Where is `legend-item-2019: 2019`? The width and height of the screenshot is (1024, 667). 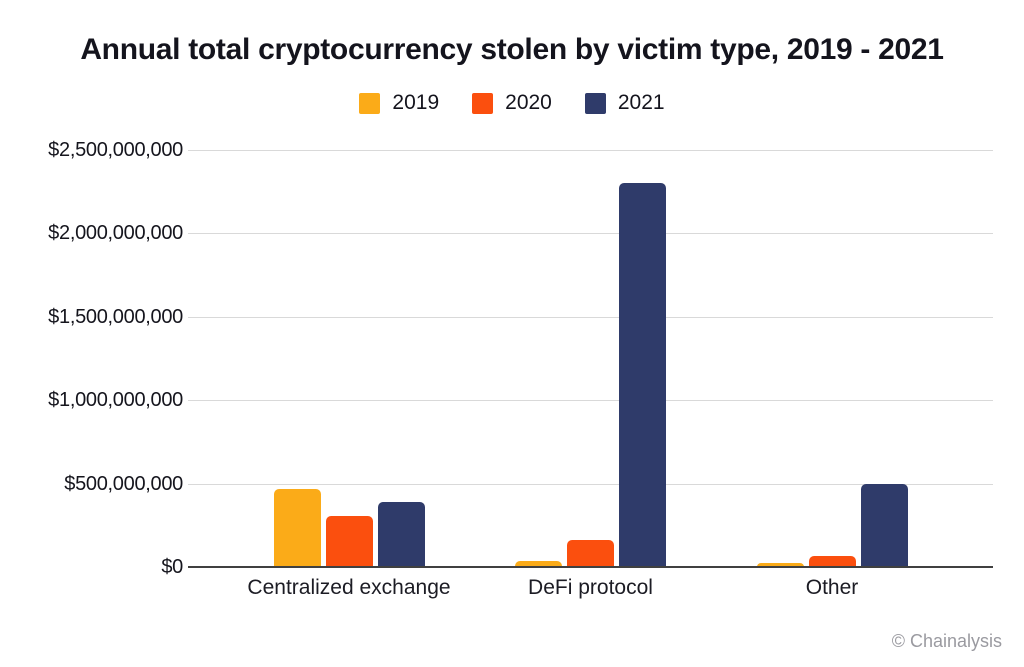 legend-item-2019: 2019 is located at coordinates (399, 103).